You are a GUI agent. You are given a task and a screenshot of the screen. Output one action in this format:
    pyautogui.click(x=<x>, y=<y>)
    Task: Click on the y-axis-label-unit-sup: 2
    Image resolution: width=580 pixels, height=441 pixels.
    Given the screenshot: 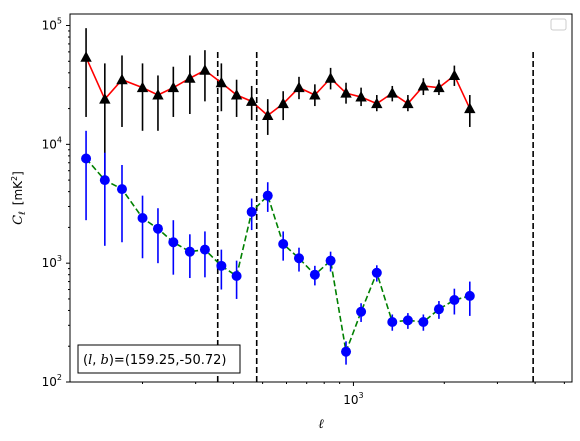 What is the action you would take?
    pyautogui.click(x=14, y=178)
    